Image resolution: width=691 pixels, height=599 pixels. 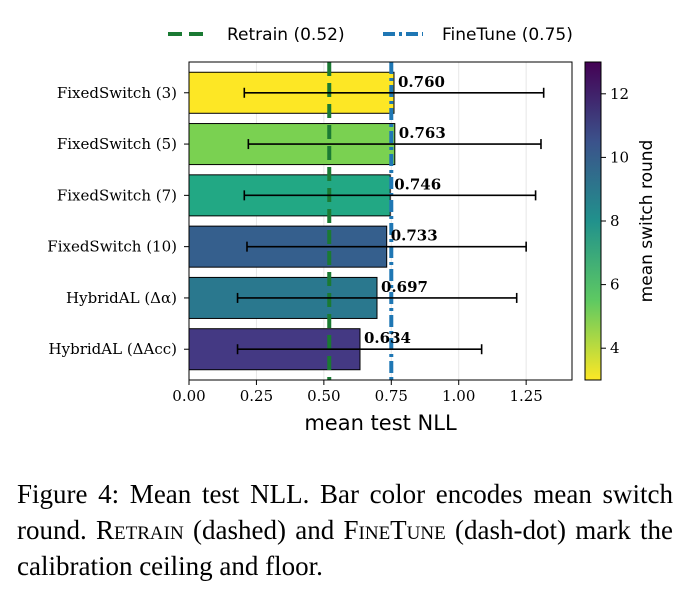 What do you see at coordinates (370, 35) in the screenshot?
I see `legend: Retrain (0.52) FineTune (0.75)` at bounding box center [370, 35].